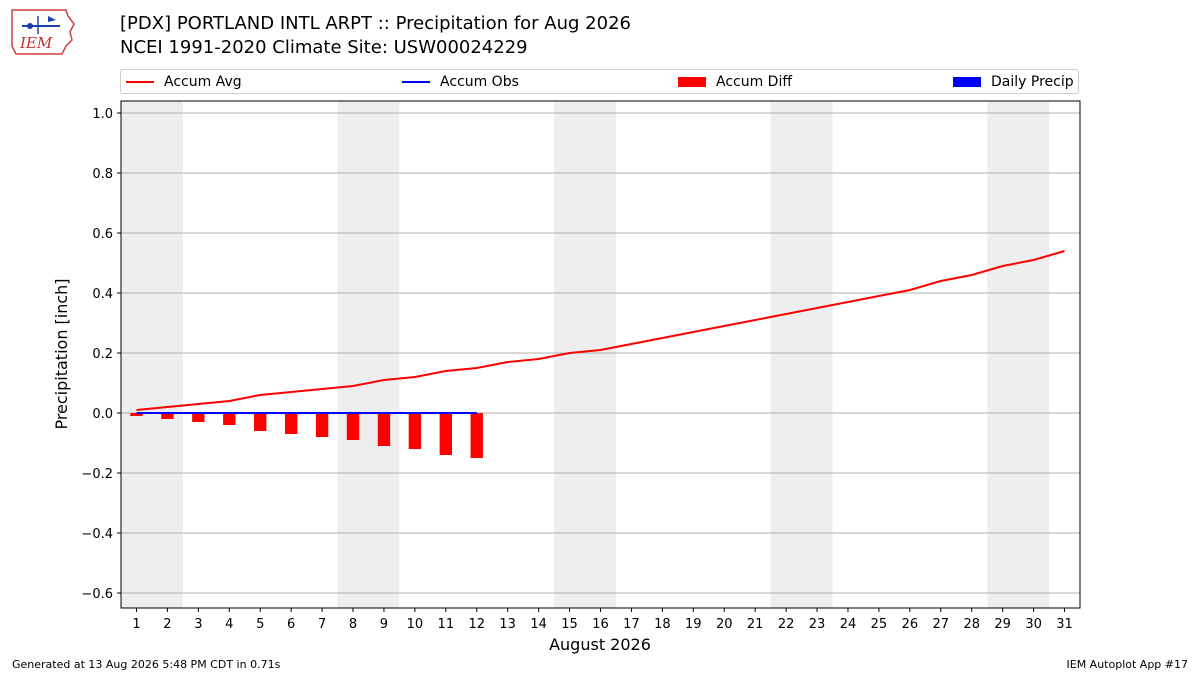 The image size is (1200, 675). What do you see at coordinates (1002, 624) in the screenshot?
I see `x-tick-label: 29` at bounding box center [1002, 624].